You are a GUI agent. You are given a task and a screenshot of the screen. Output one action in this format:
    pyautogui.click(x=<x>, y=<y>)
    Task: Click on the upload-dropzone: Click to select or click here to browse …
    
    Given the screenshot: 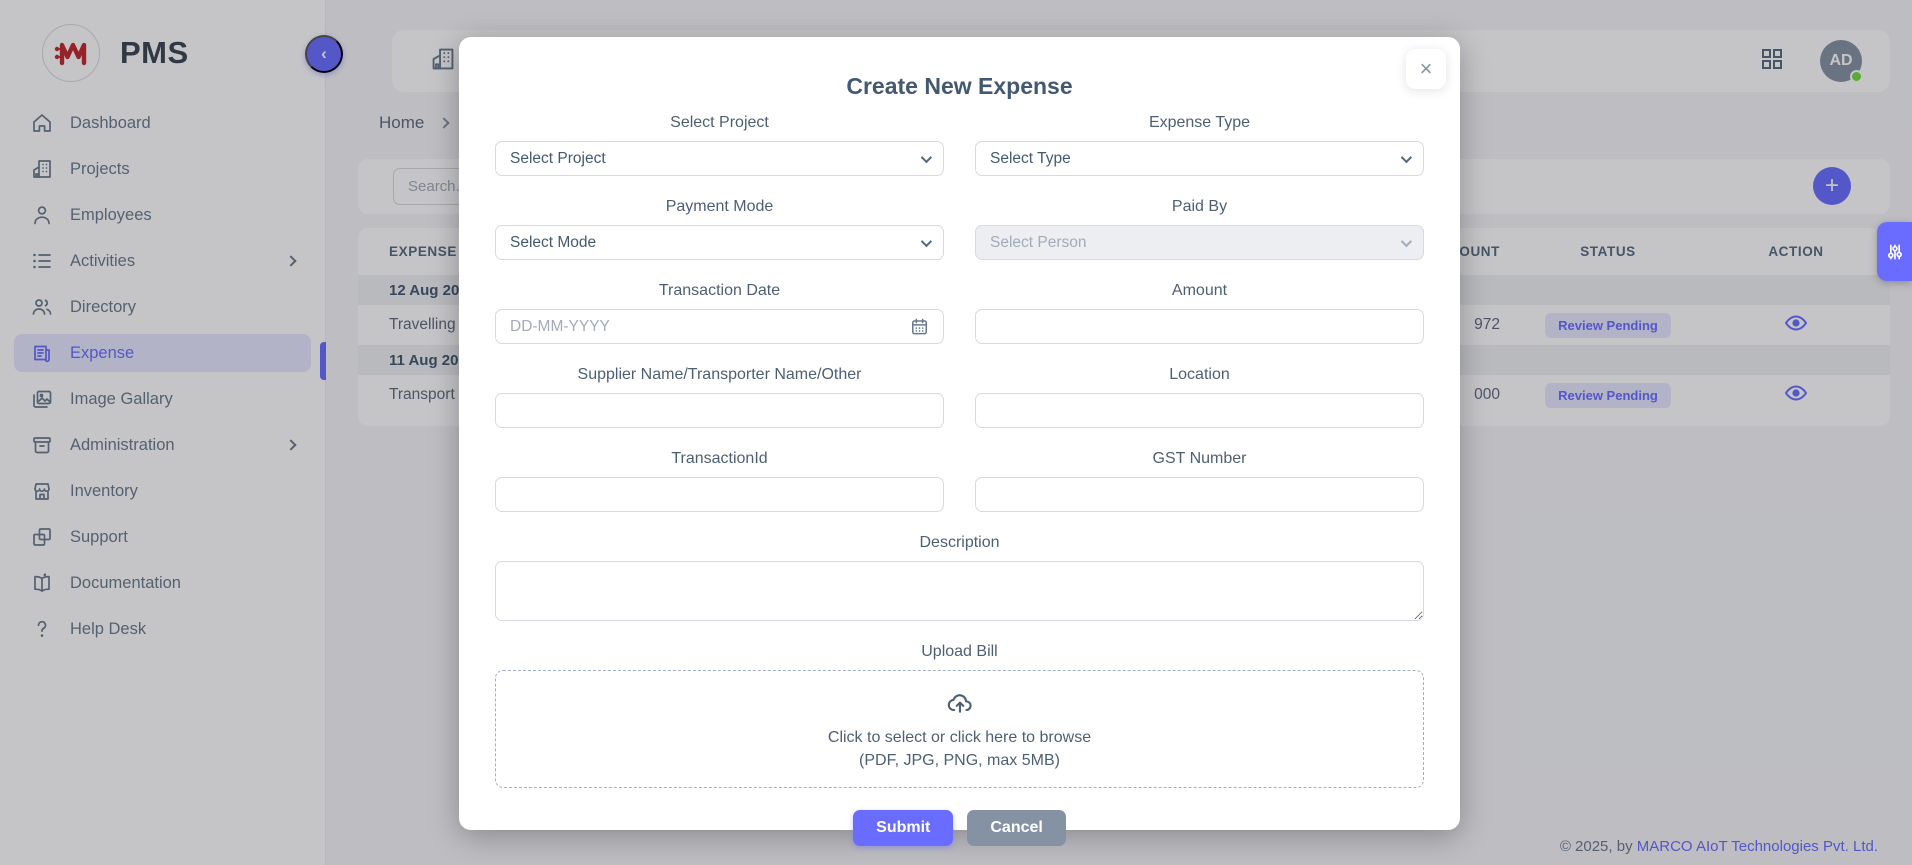 What is the action you would take?
    pyautogui.click(x=959, y=729)
    